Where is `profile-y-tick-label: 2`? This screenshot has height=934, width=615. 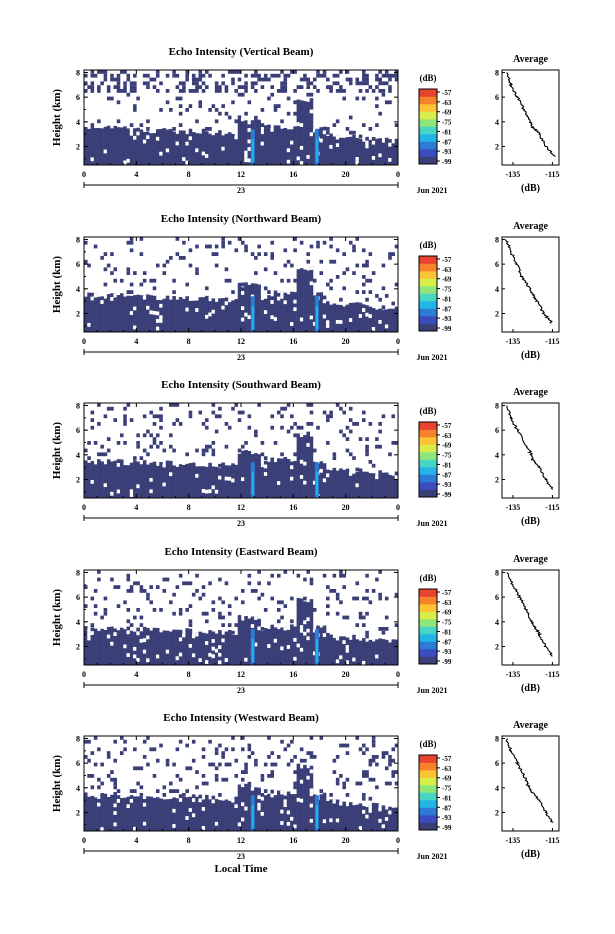 profile-y-tick-label: 2 is located at coordinates (497, 313).